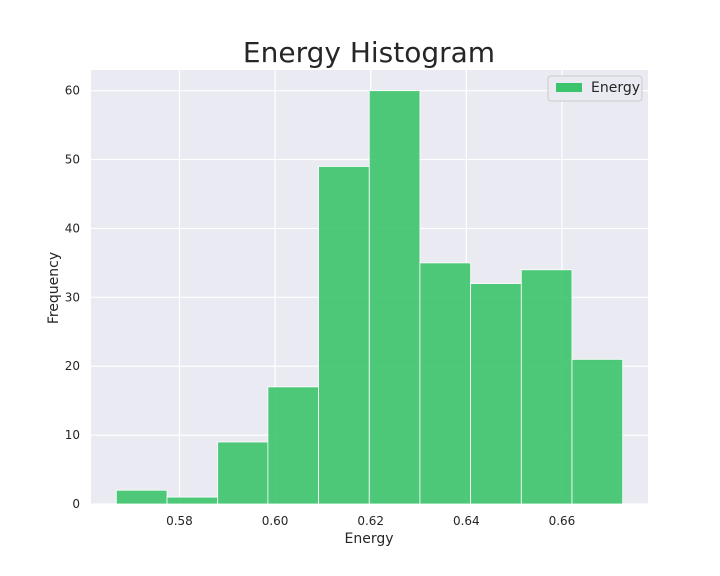 The height and width of the screenshot is (576, 720). What do you see at coordinates (569, 87) in the screenshot?
I see `legend-swatch` at bounding box center [569, 87].